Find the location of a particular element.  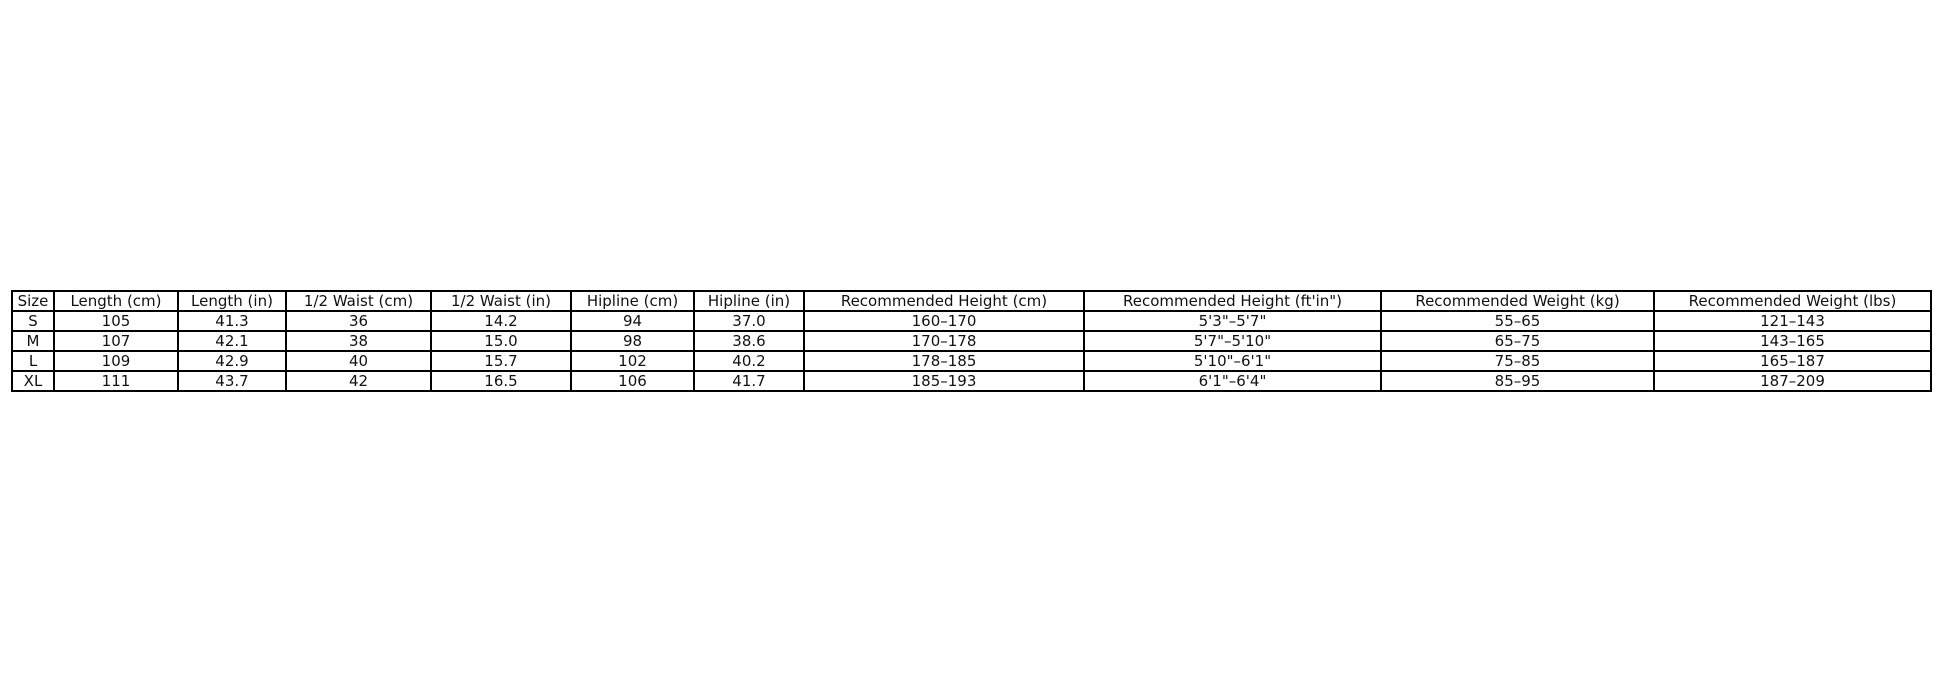

table-cell: 38 is located at coordinates (358, 341).